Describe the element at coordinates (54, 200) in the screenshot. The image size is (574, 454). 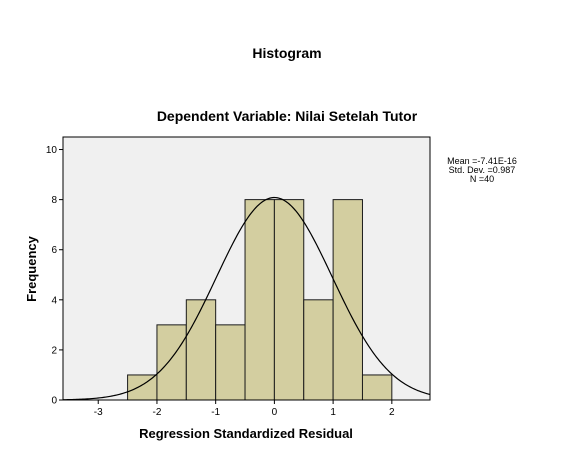
I see `y-tick-label: 8` at that location.